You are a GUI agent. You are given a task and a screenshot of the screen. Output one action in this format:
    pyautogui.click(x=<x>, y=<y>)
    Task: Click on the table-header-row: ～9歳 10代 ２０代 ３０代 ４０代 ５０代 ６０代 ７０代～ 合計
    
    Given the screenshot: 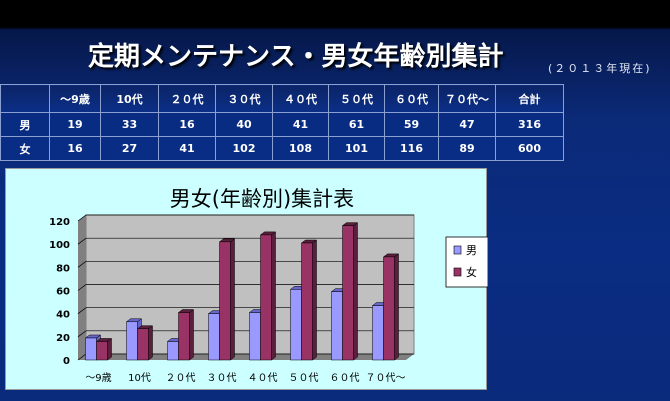 What is the action you would take?
    pyautogui.click(x=282, y=98)
    